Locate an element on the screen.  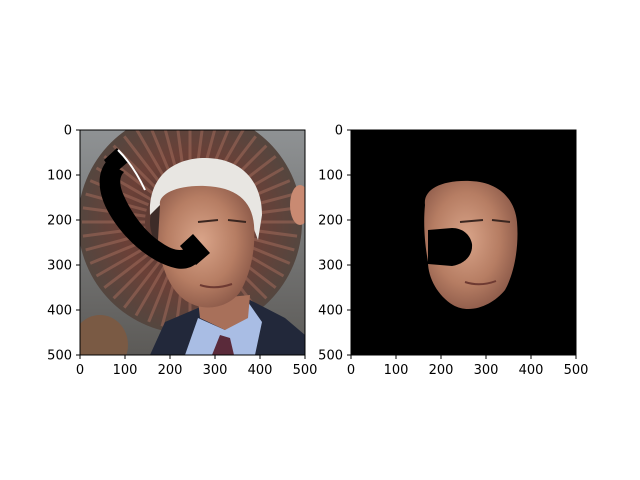
face is located at coordinates (206, 246).